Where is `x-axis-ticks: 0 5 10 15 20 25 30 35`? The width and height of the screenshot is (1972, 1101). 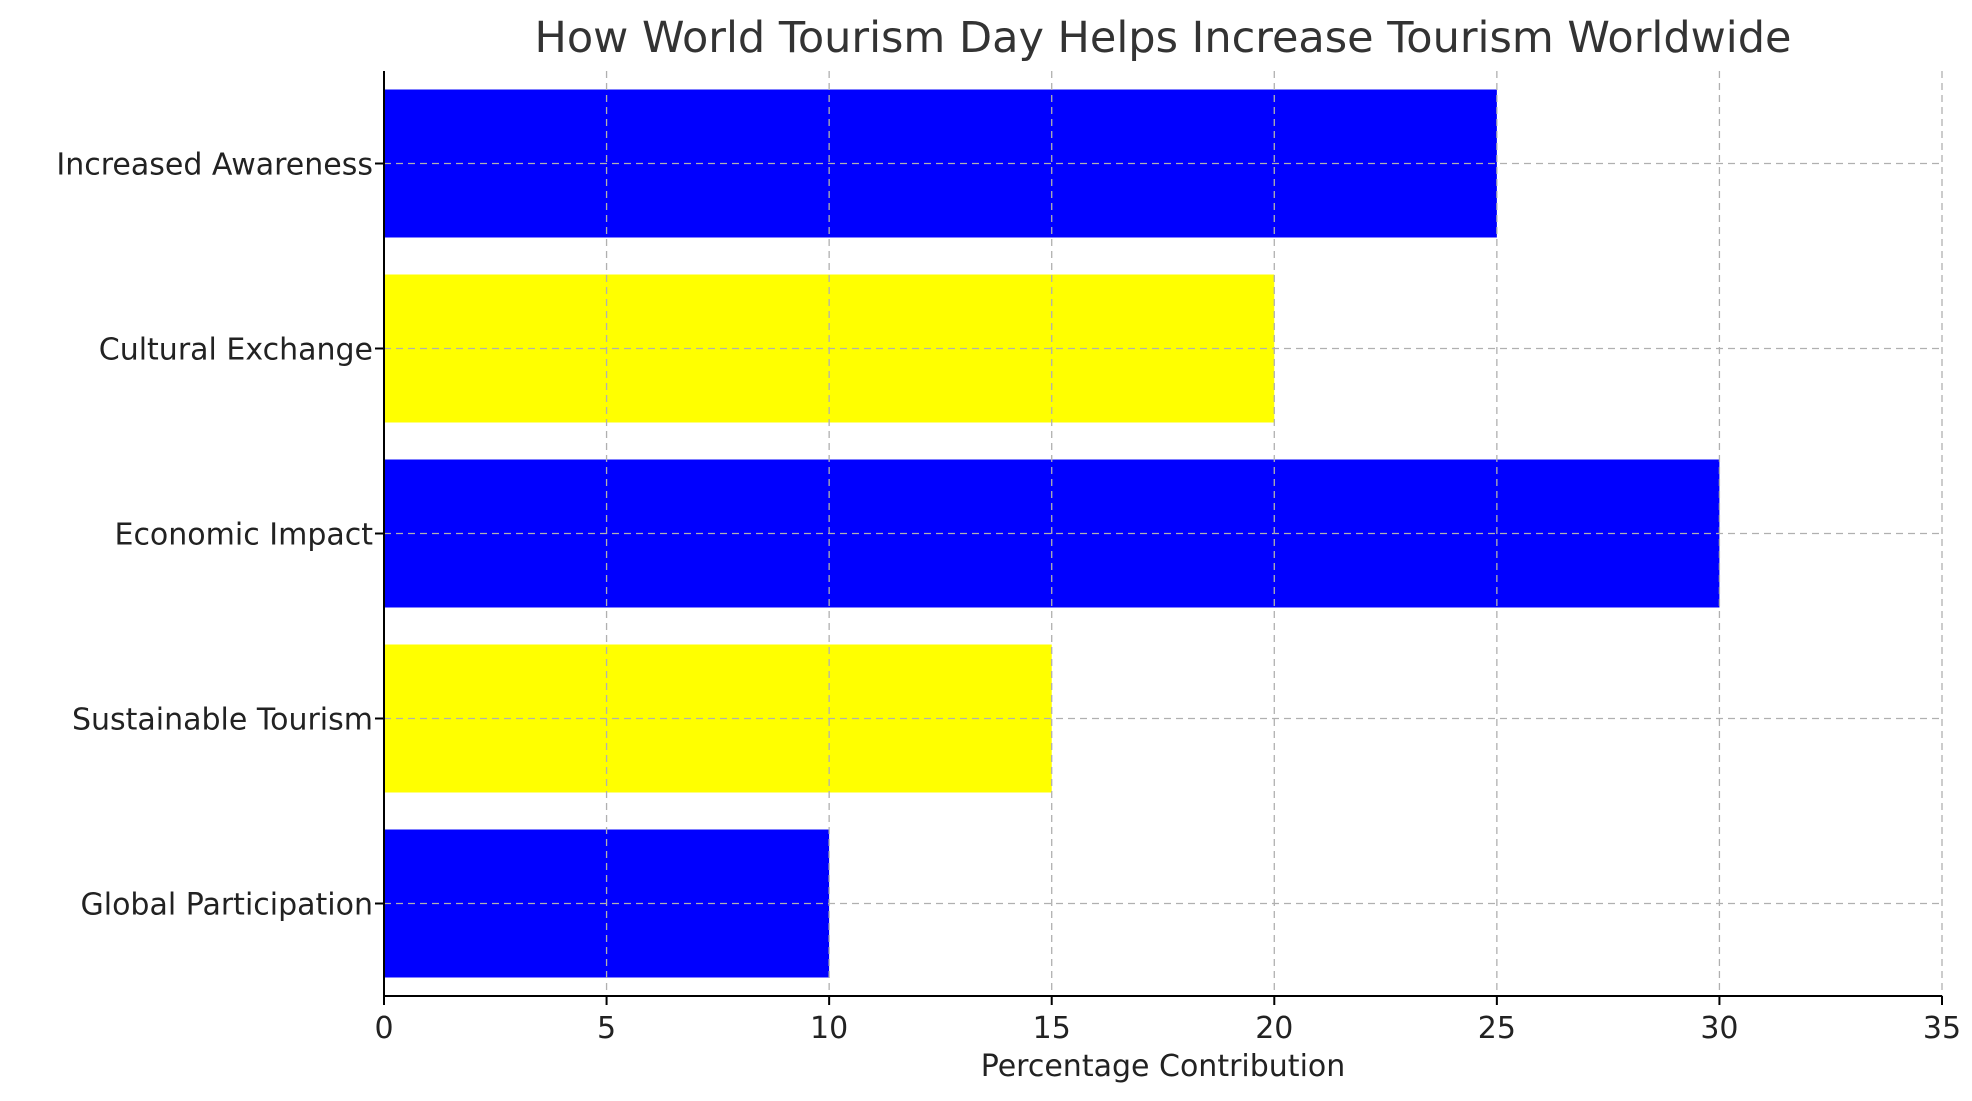
x-axis-ticks: 0 5 10 15 20 25 30 35 is located at coordinates (1167, 1021).